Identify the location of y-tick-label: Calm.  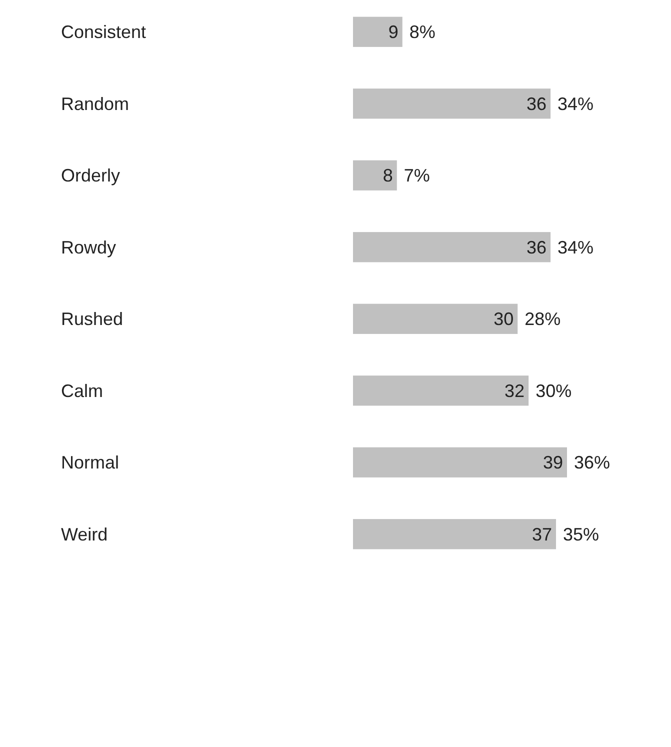
(82, 390).